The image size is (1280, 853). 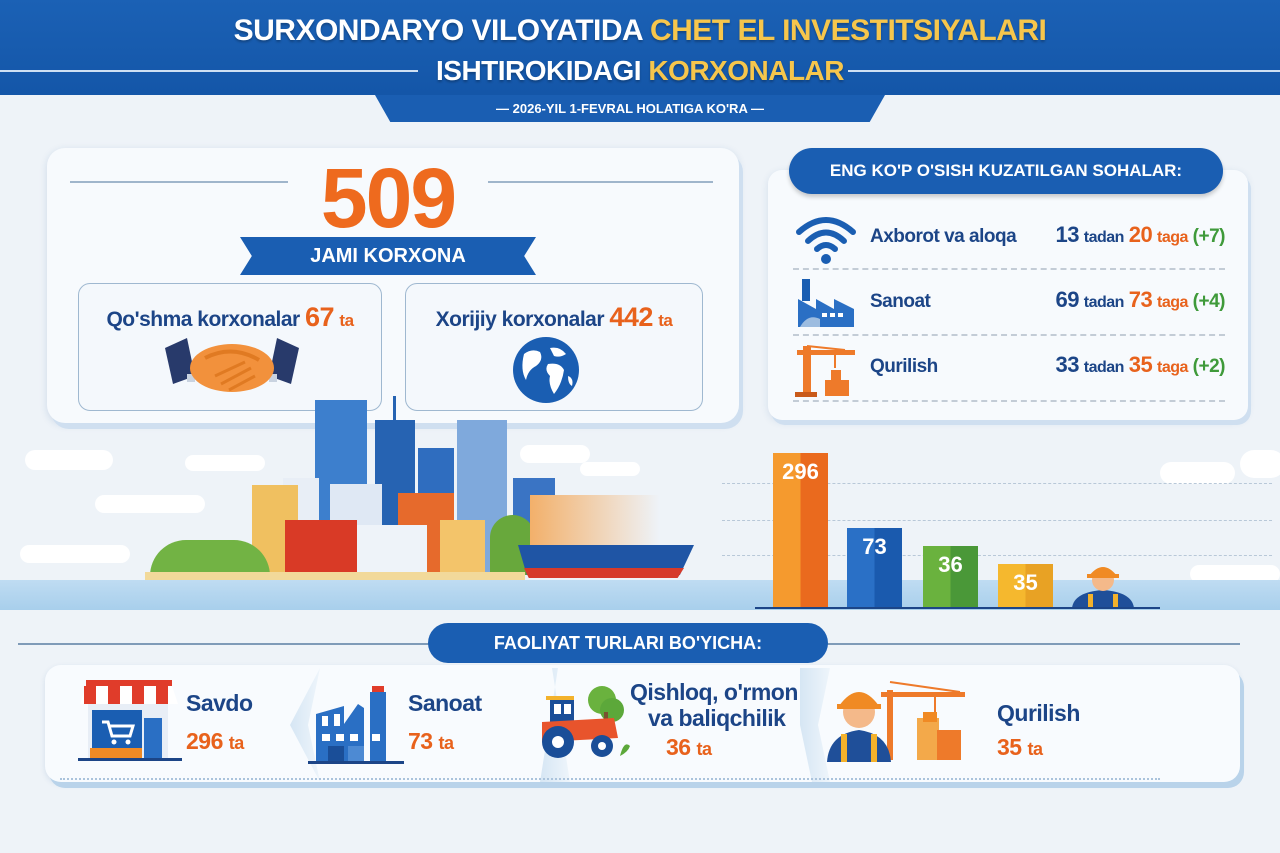 I want to click on page-title-line2: ISHTIROKIDAGI KORXONALAR, so click(x=640, y=71).